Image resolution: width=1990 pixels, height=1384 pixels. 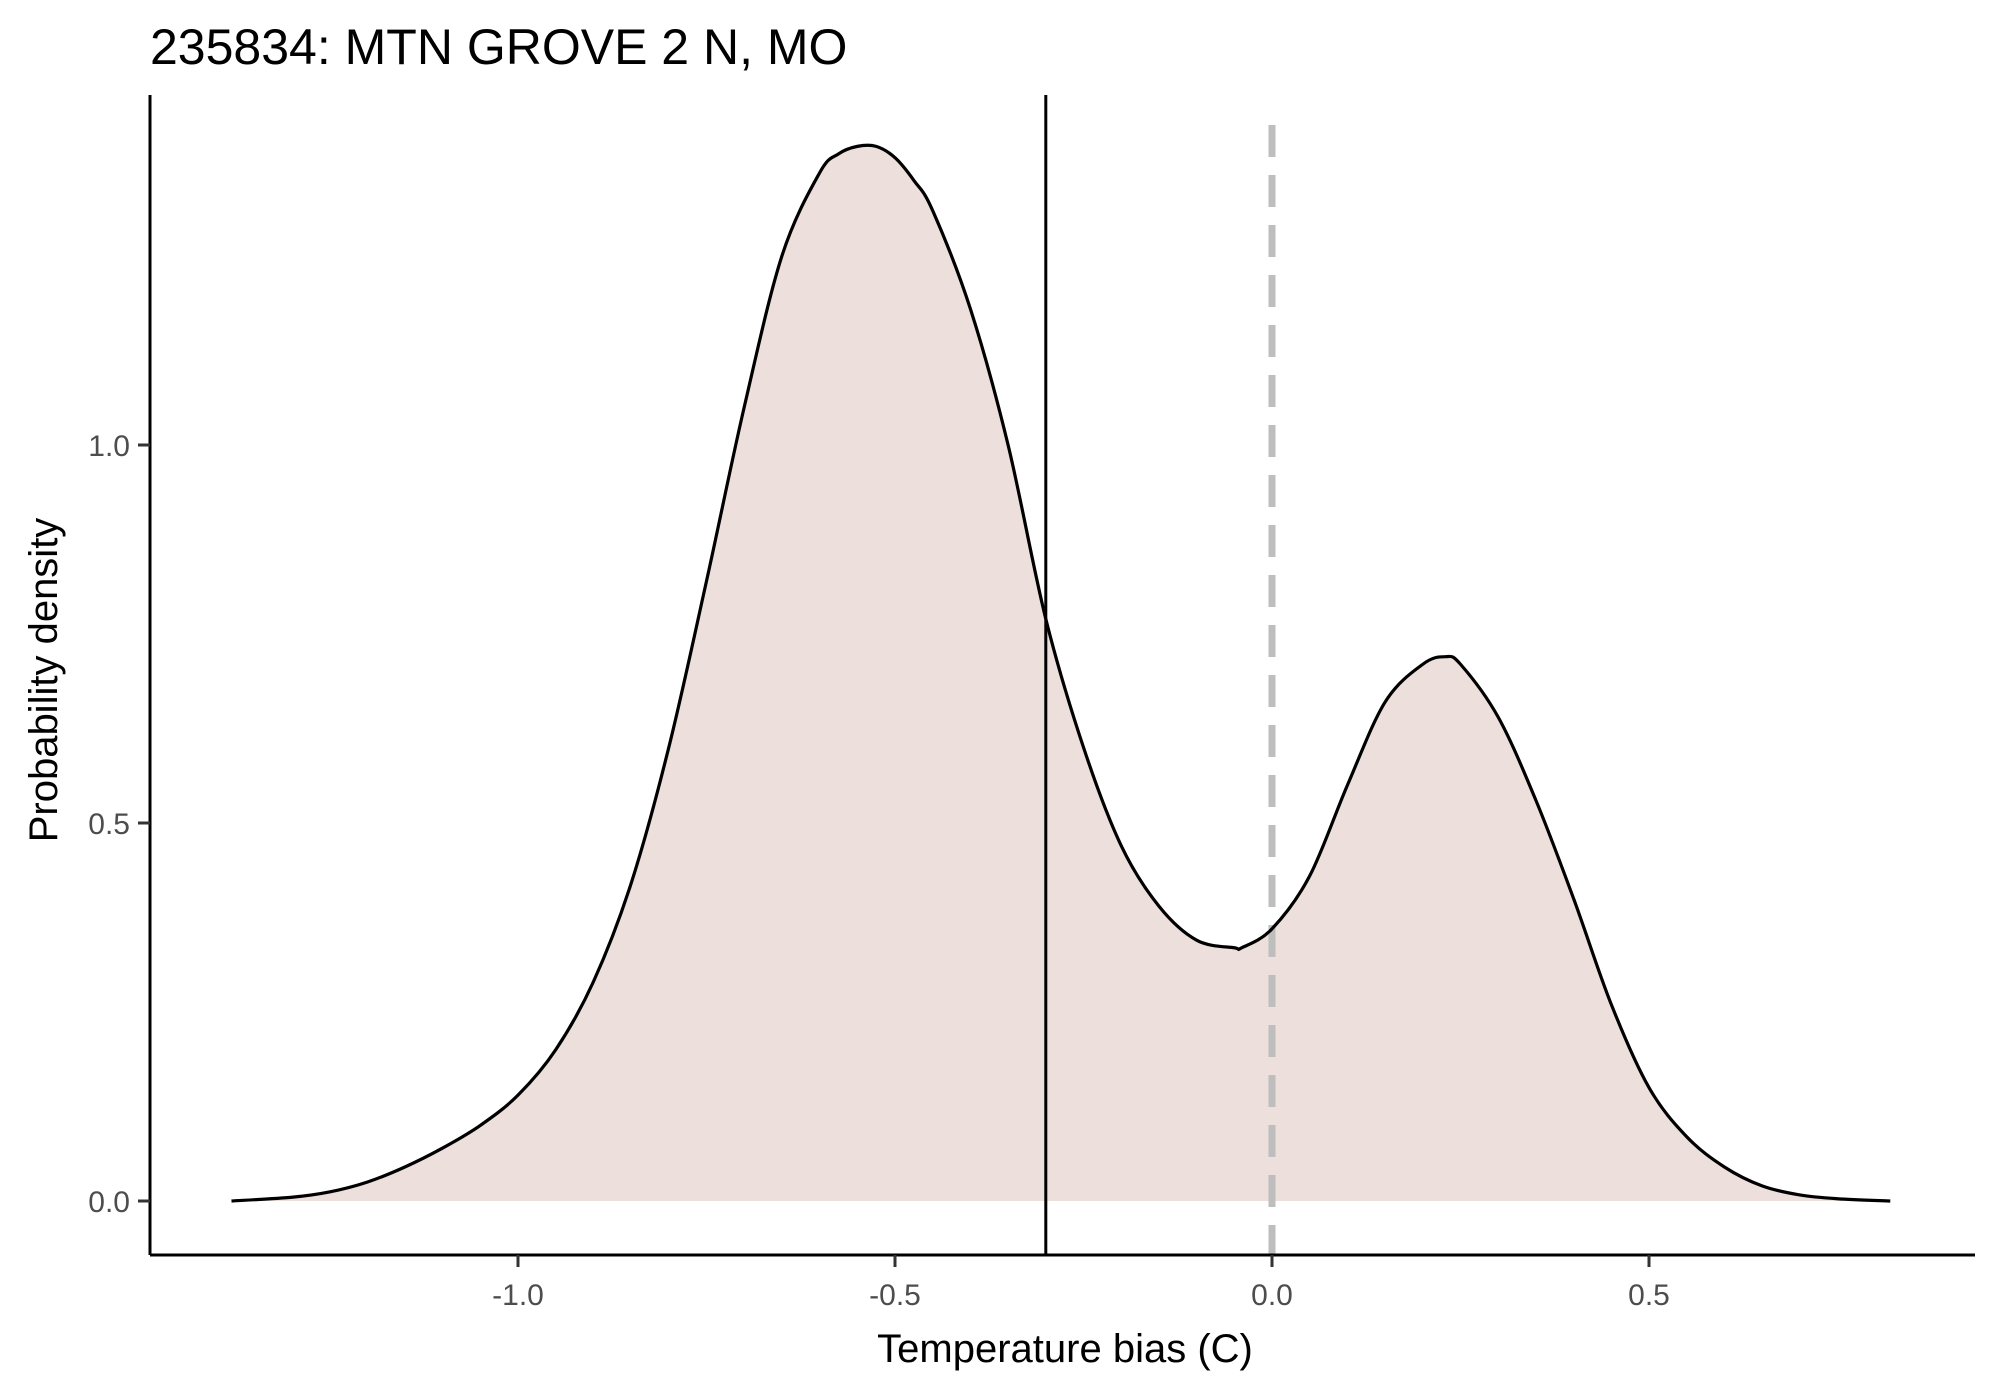 What do you see at coordinates (44, 680) in the screenshot?
I see `y-axis-title: Probability density` at bounding box center [44, 680].